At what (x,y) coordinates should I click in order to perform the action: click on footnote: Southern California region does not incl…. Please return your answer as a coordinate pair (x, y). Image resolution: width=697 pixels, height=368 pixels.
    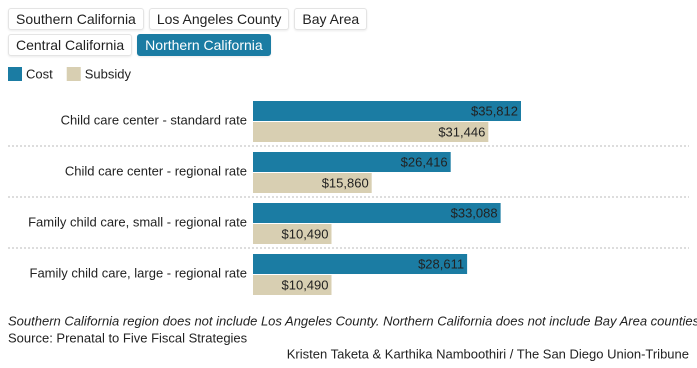
    Looking at the image, I should click on (352, 320).